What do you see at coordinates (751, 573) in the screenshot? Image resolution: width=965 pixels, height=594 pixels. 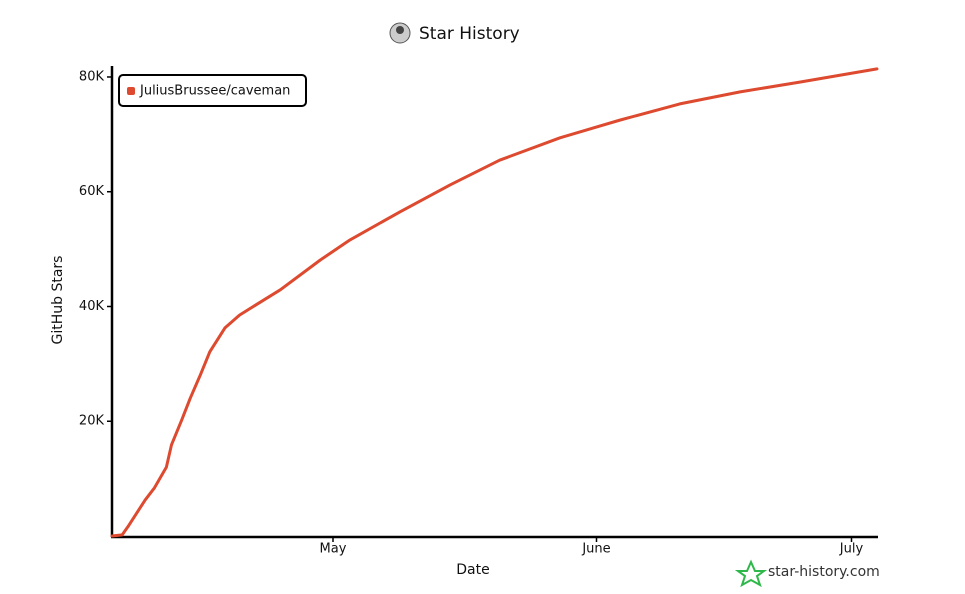 I see `watermark-icon` at bounding box center [751, 573].